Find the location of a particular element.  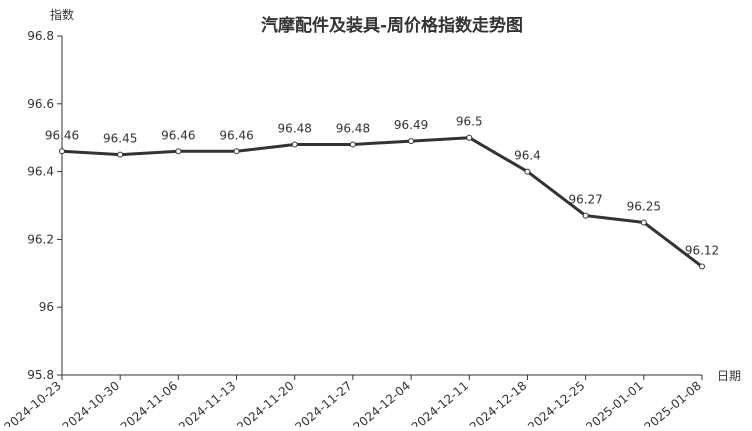

x-axis-label: 日期 is located at coordinates (729, 376).